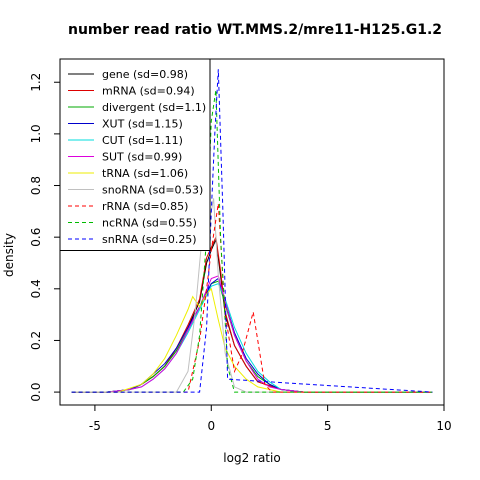  What do you see at coordinates (36, 237) in the screenshot?
I see `y-tick-label: 0.6` at bounding box center [36, 237].